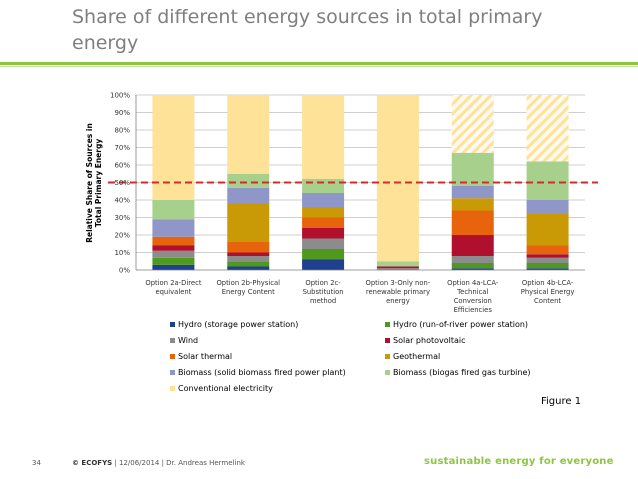 Image resolution: width=638 pixels, height=479 pixels. I want to click on footer-details: | 12/06/2014 | Dr. Andreas Hermelink, so click(178, 463).